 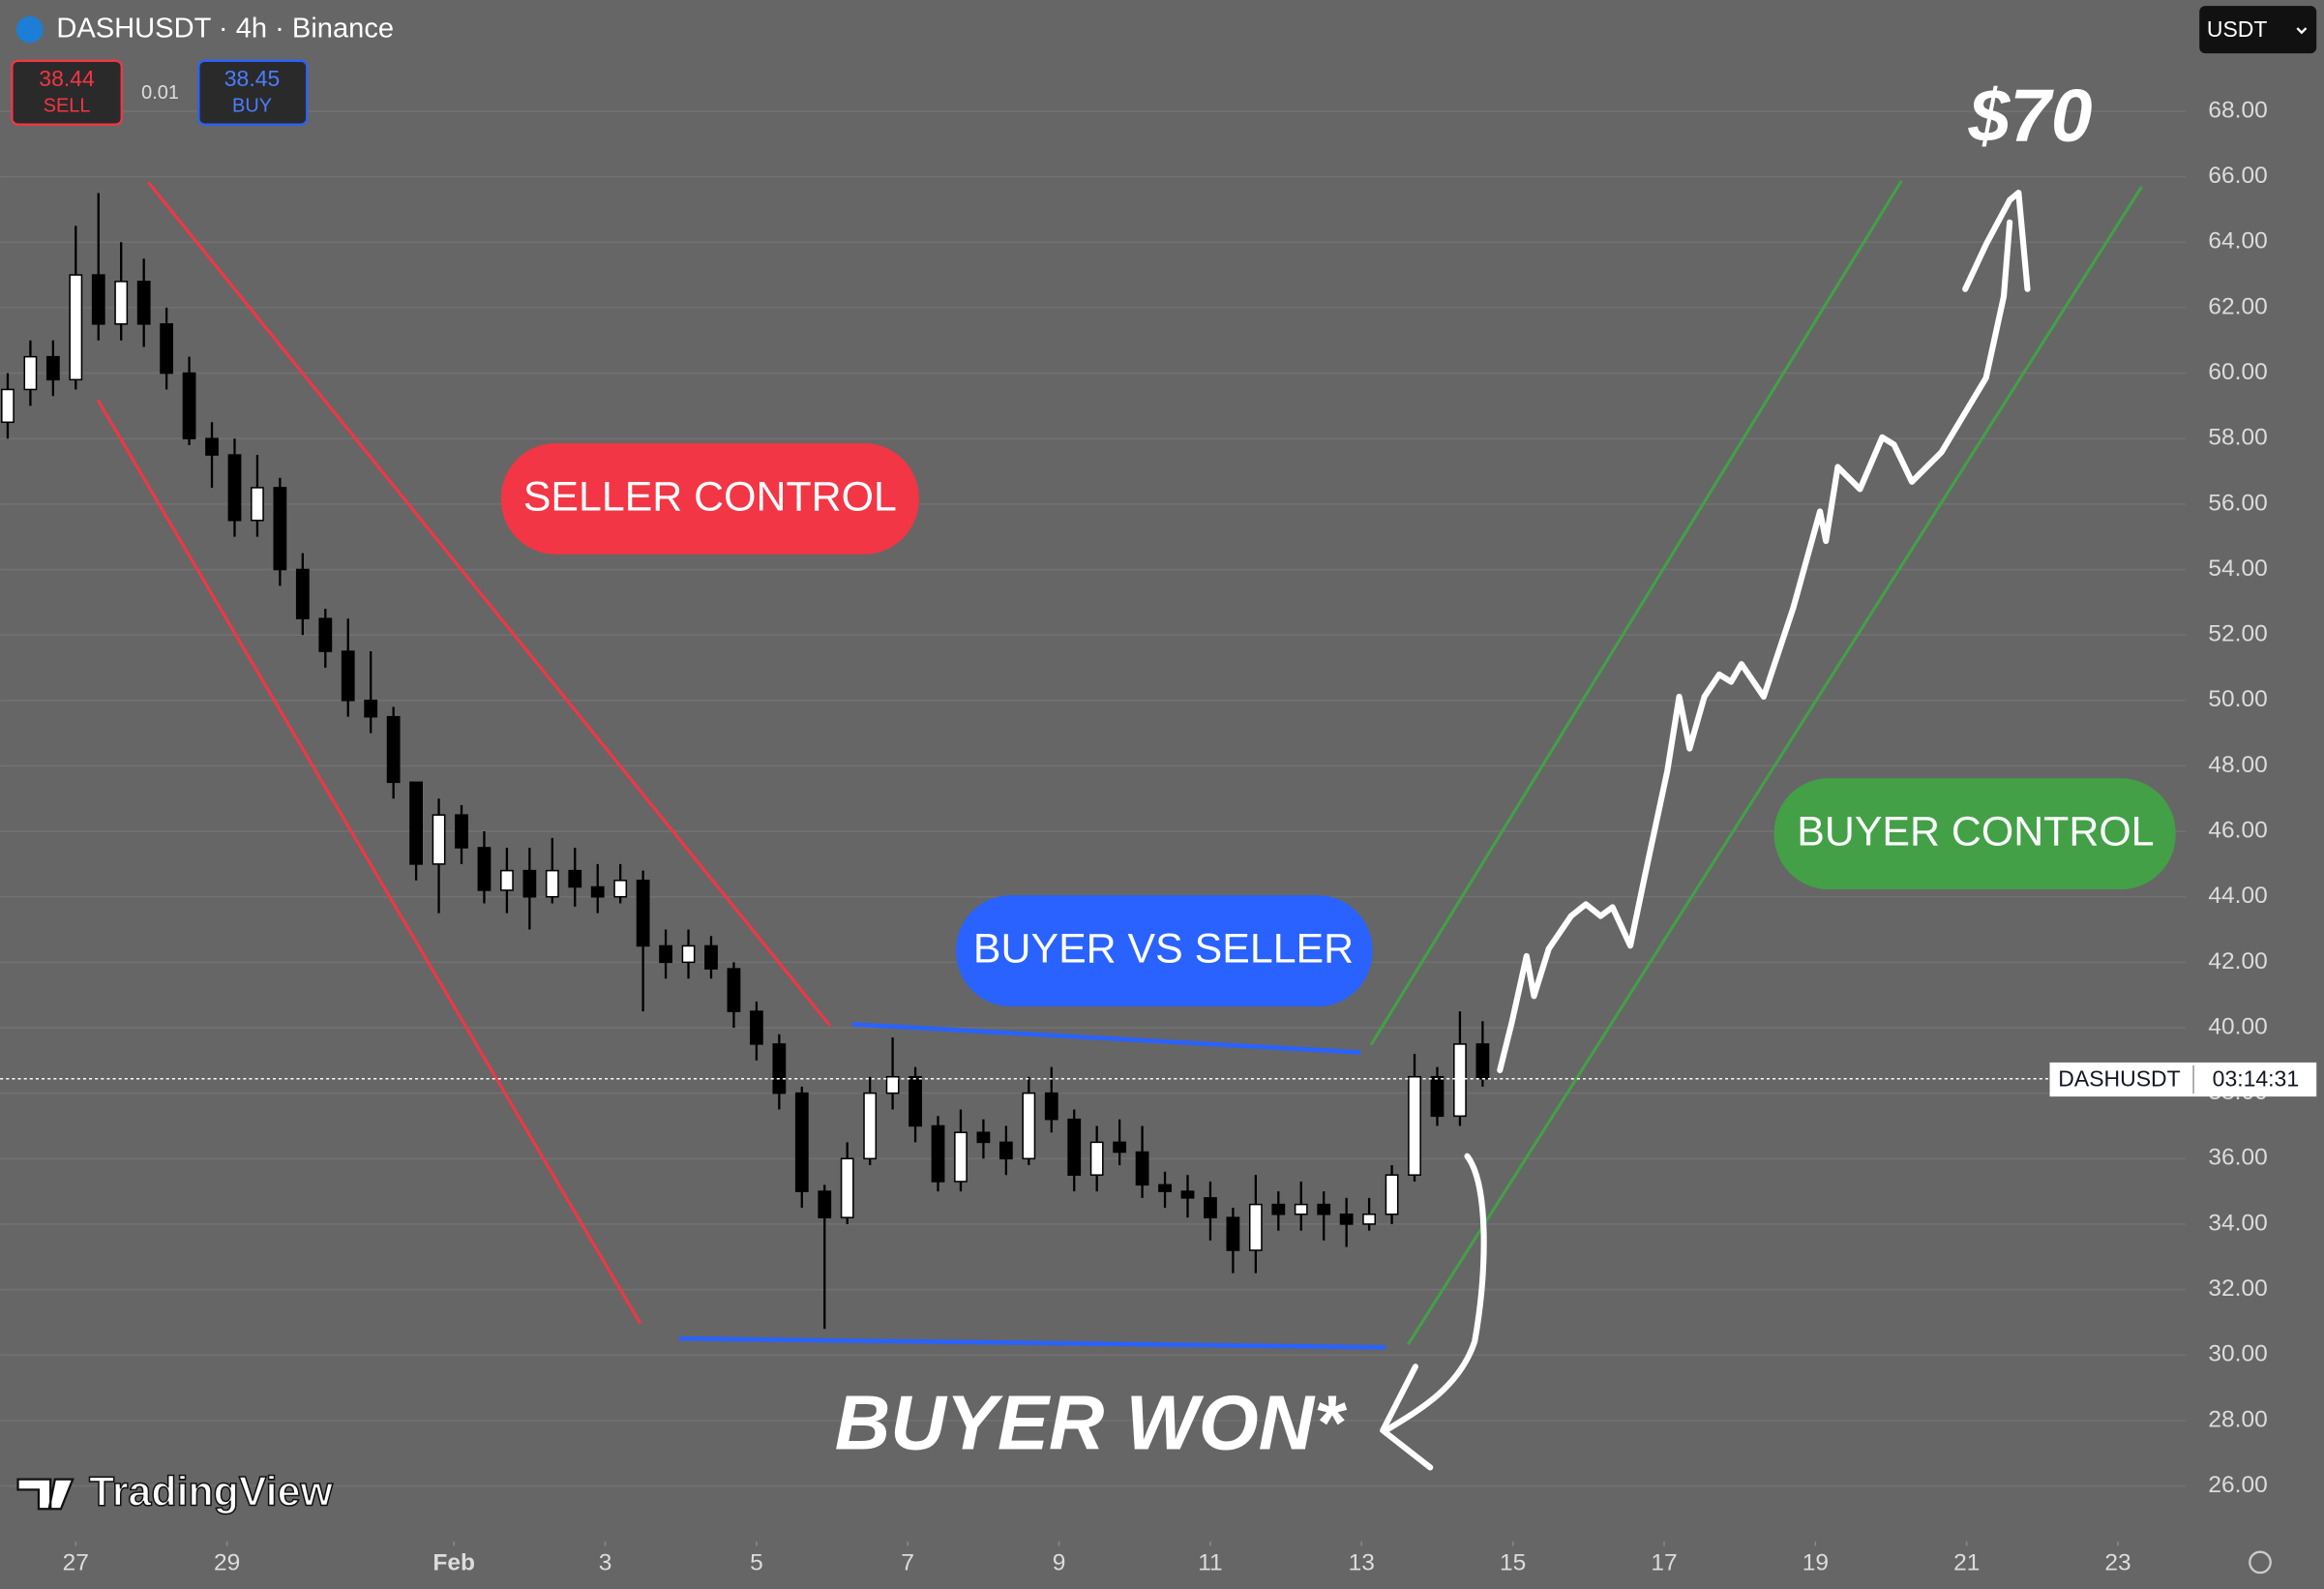 What do you see at coordinates (1435, 1293) in the screenshot?
I see `arrow-path` at bounding box center [1435, 1293].